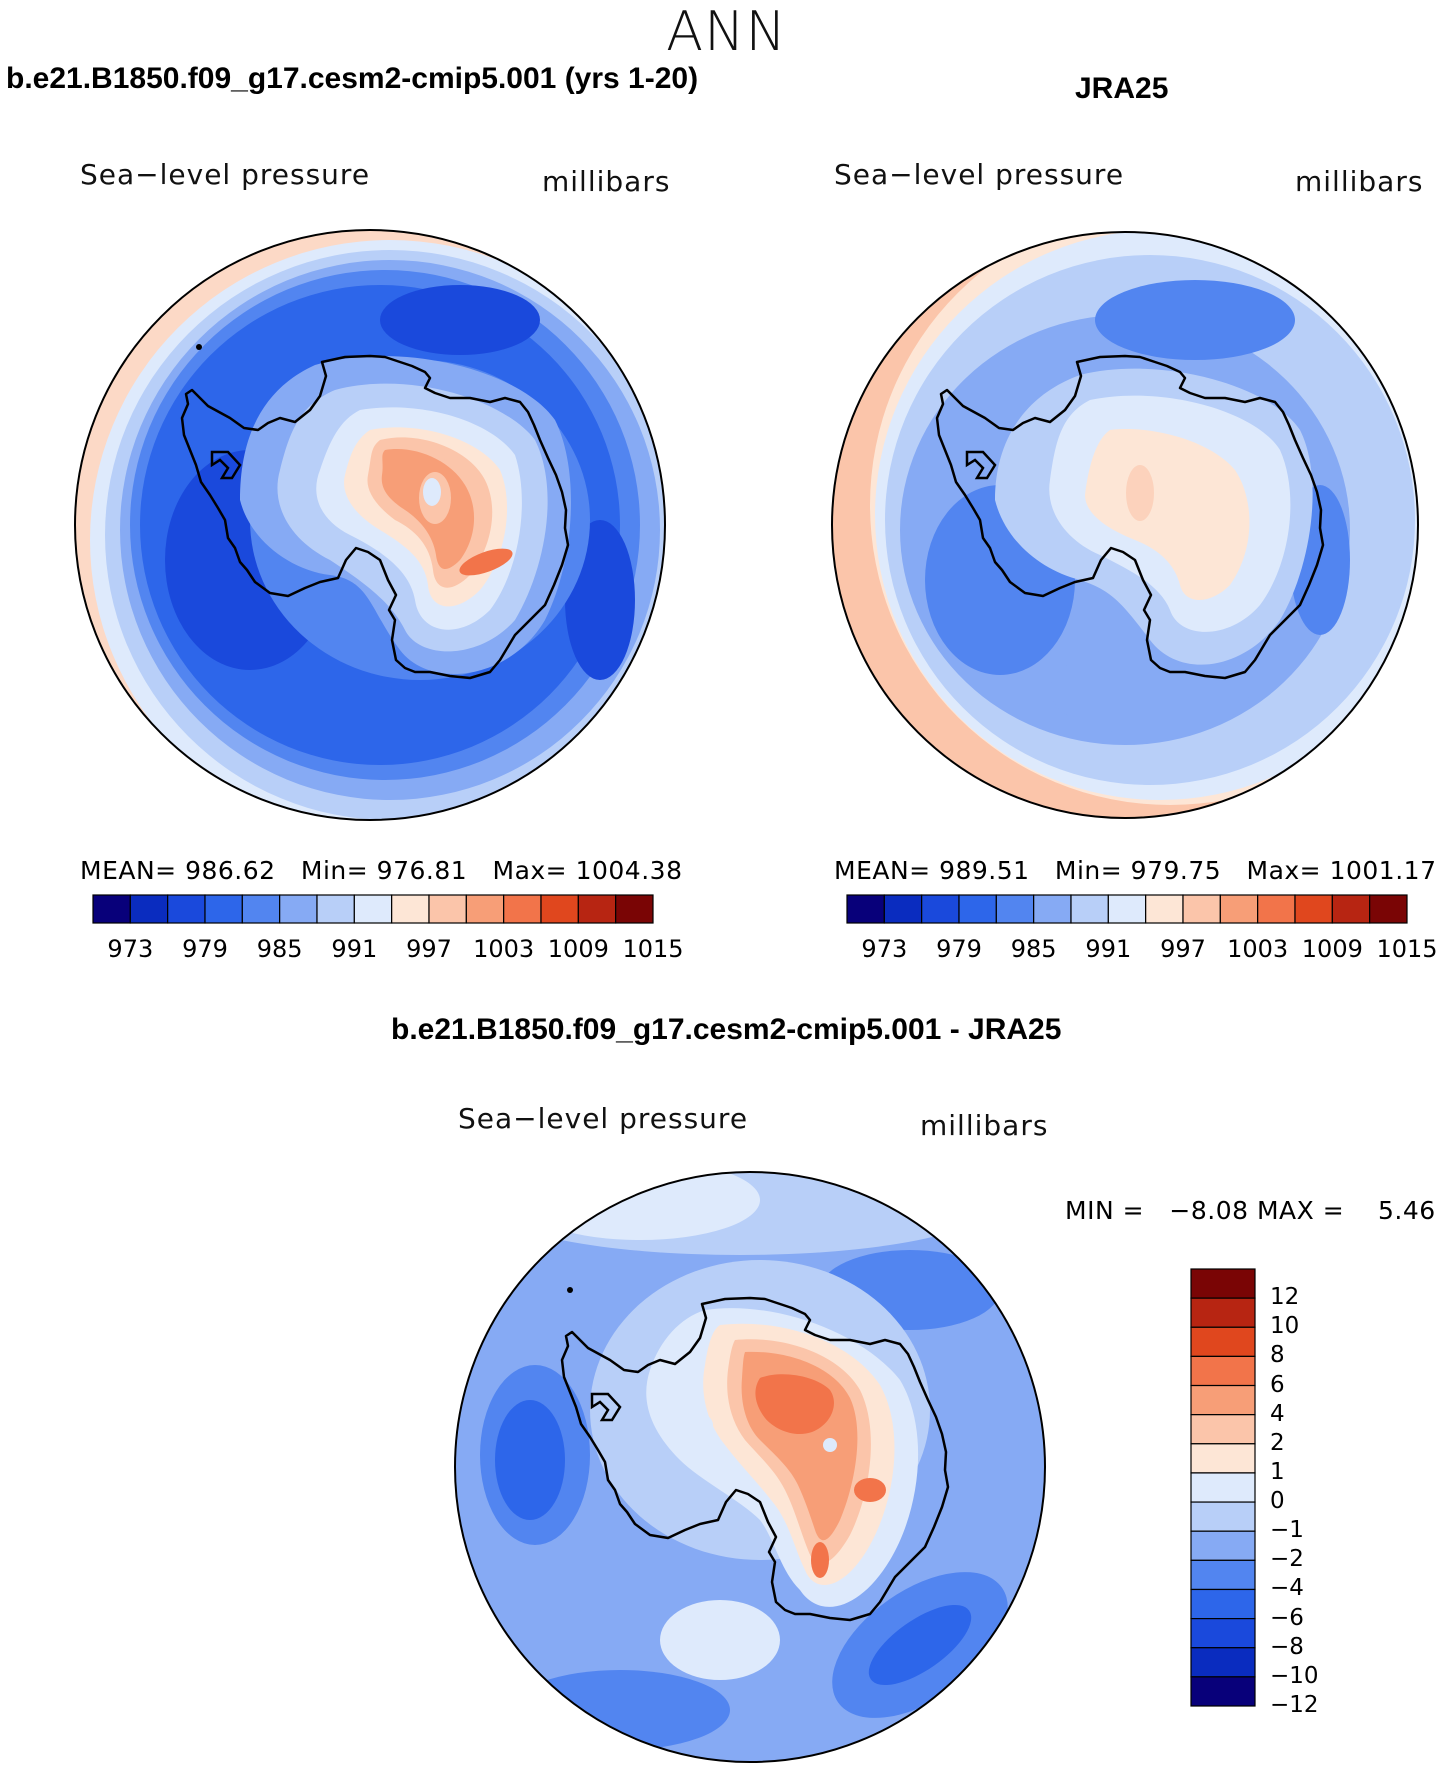 The height and width of the screenshot is (1765, 1453). Describe the element at coordinates (1176, 870) in the screenshot. I see `obs-min-value: 979.75` at that location.